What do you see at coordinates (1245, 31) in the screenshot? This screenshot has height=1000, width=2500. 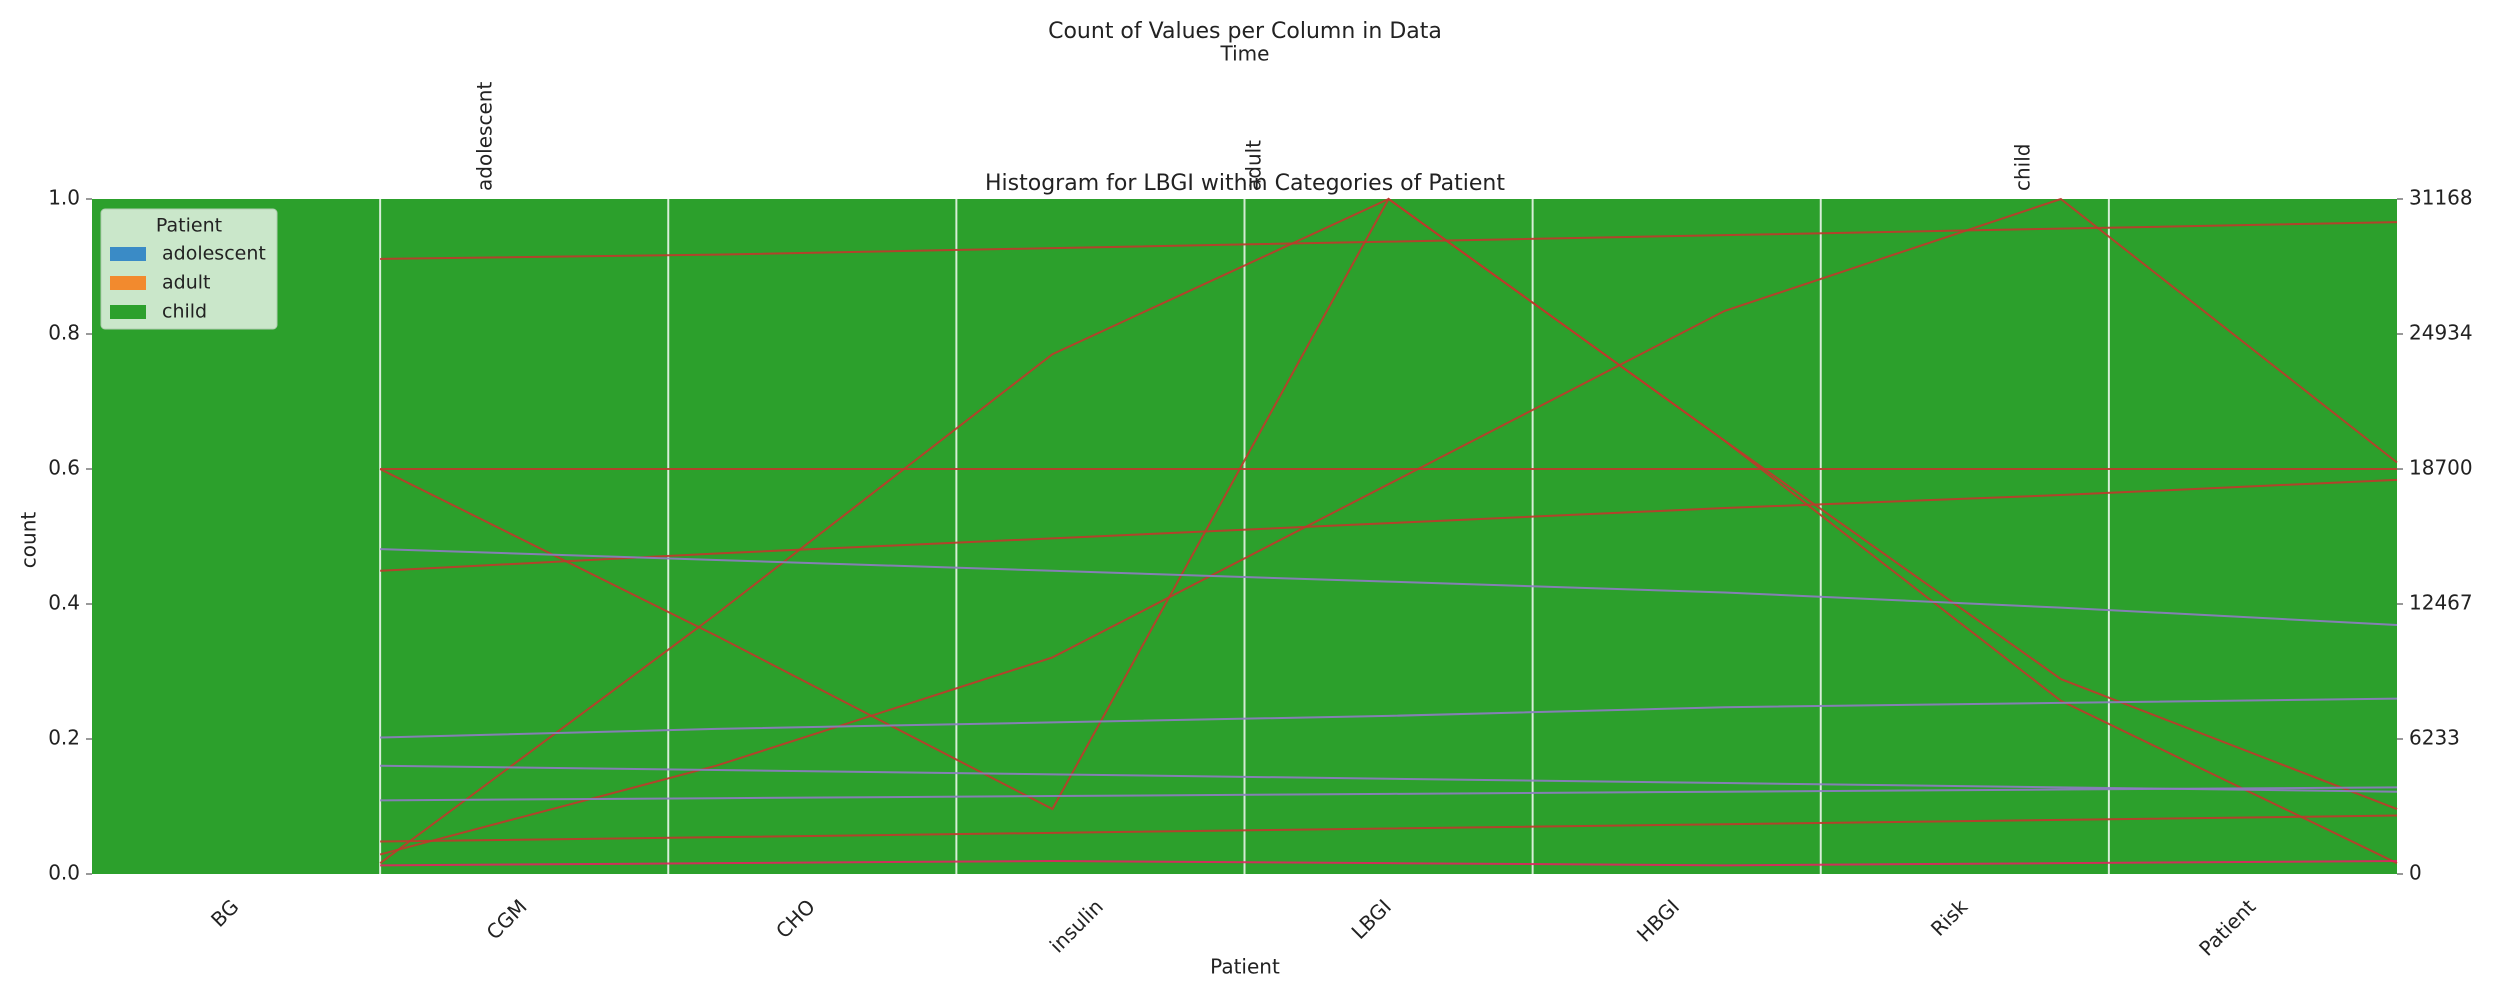 I see `chart-title: Count of Values per Column in Data` at bounding box center [1245, 31].